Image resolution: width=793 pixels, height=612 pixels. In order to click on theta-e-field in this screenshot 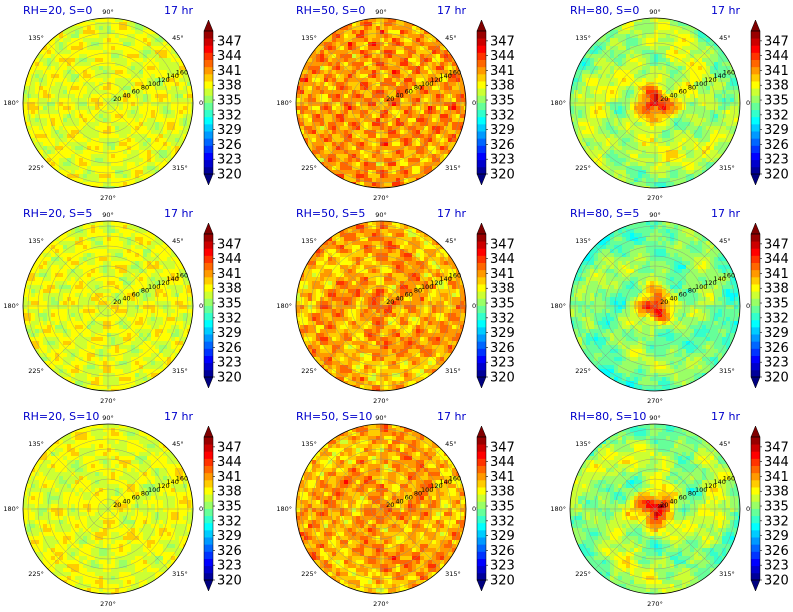, I will do `click(108, 509)`.